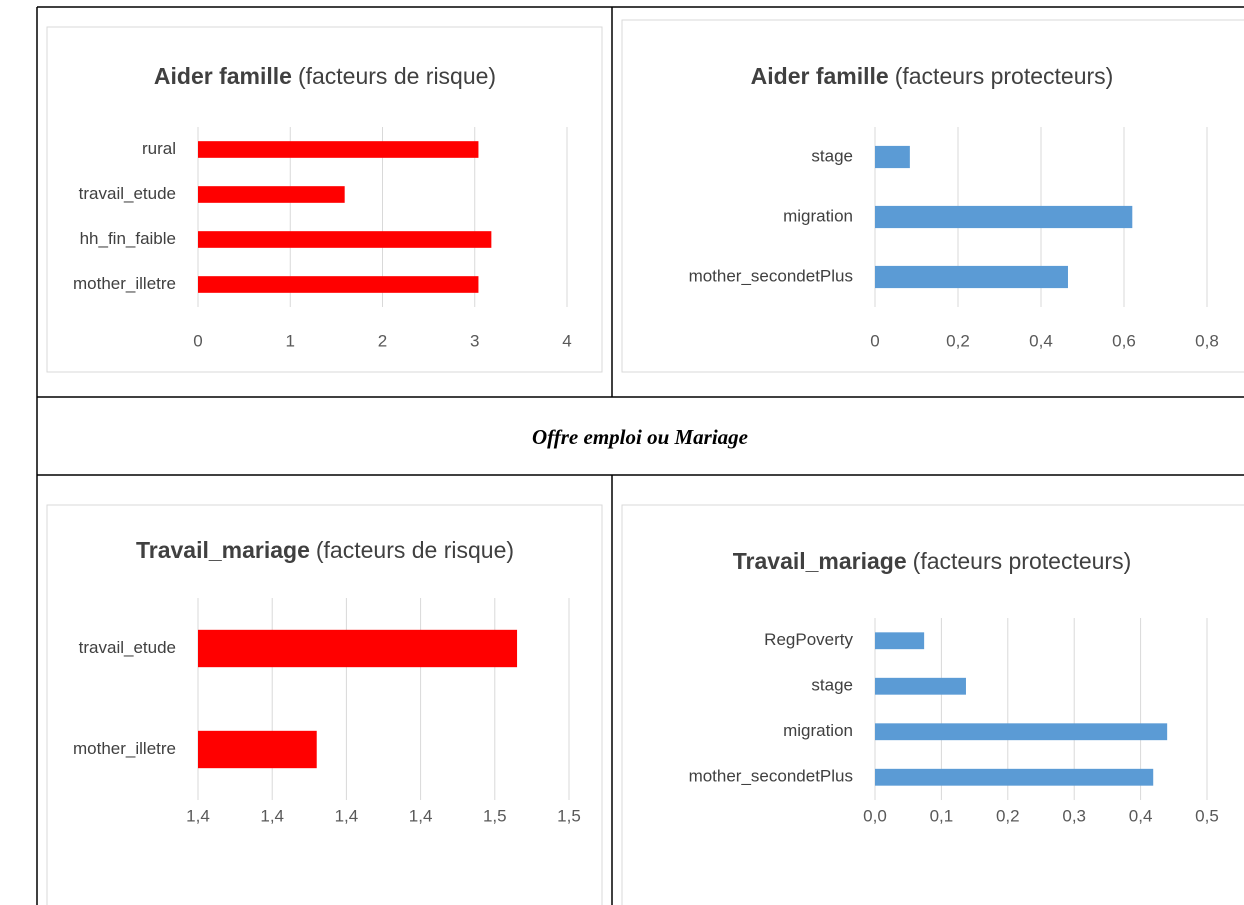  What do you see at coordinates (382, 340) in the screenshot?
I see `x-tick-label: 2` at bounding box center [382, 340].